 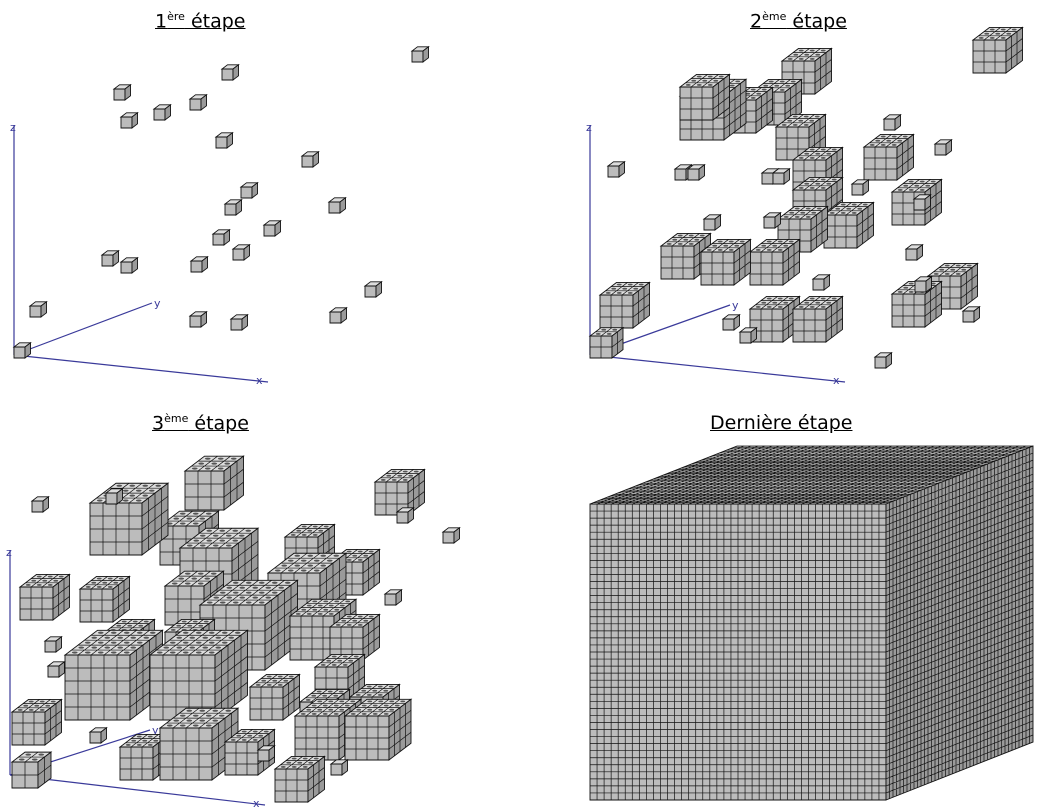 I want to click on panel-title-3: 3ème étape, so click(x=200, y=423).